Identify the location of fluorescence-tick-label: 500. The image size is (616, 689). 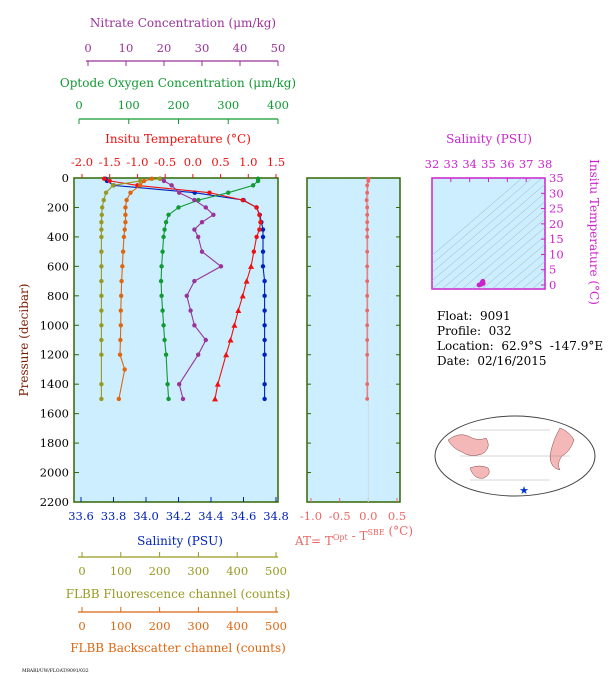
(276, 571).